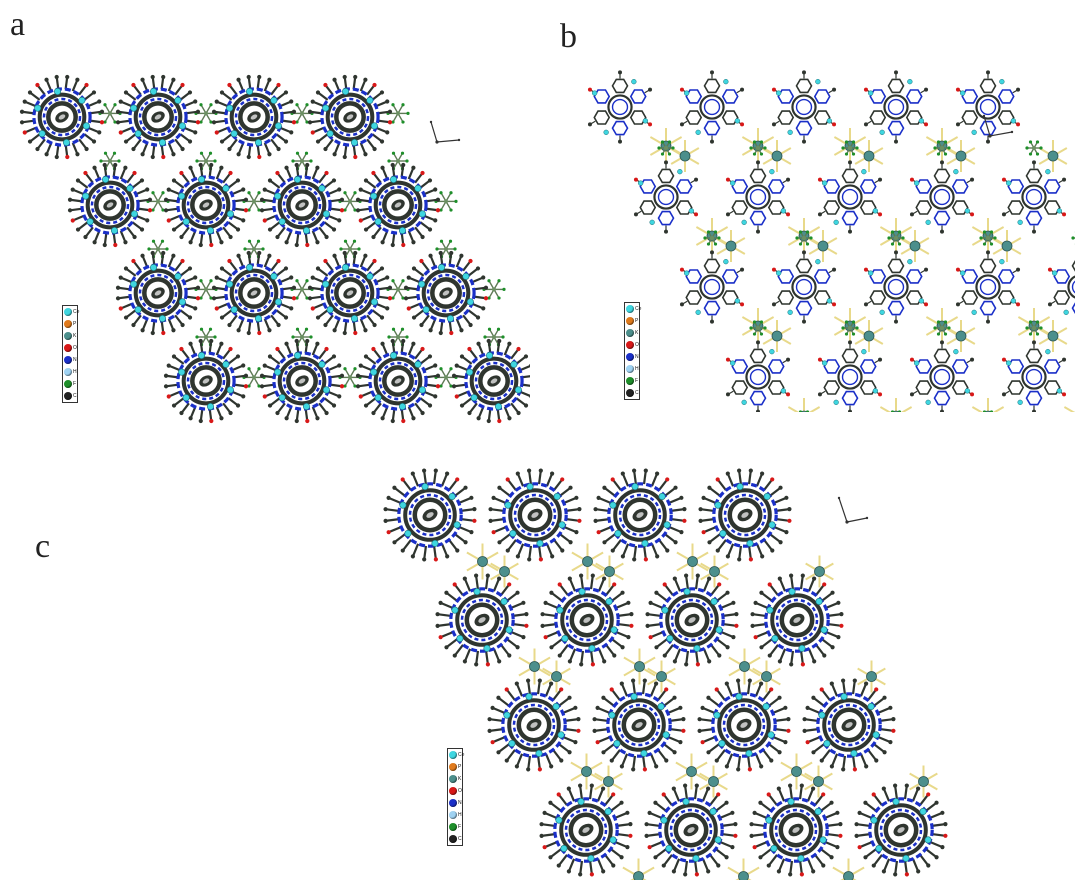 The width and height of the screenshot is (1075, 881). I want to click on legend-entry: H, so click(632, 369).